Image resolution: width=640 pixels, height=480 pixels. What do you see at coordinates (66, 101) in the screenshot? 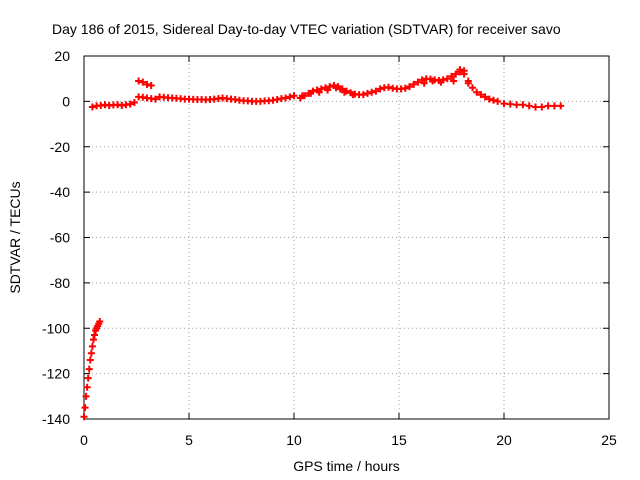
I see `y-tick-label: 0` at bounding box center [66, 101].